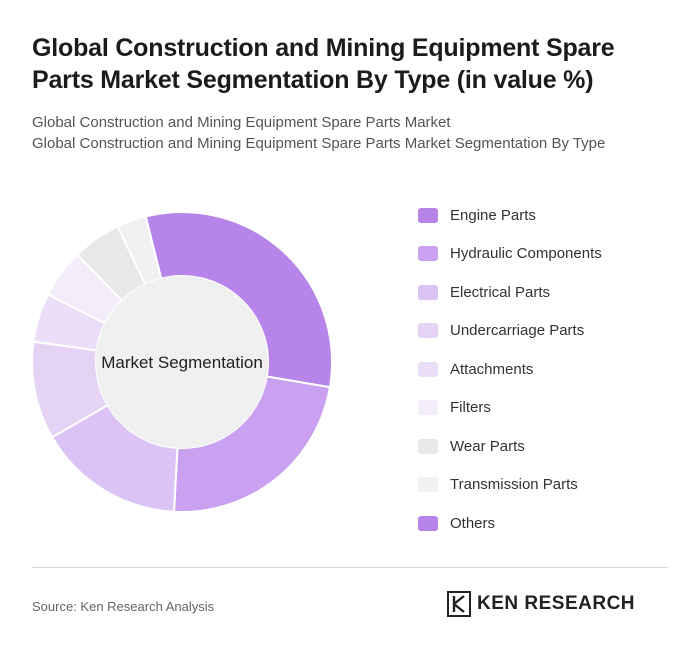  I want to click on legend-label: Engine Parts, so click(493, 215).